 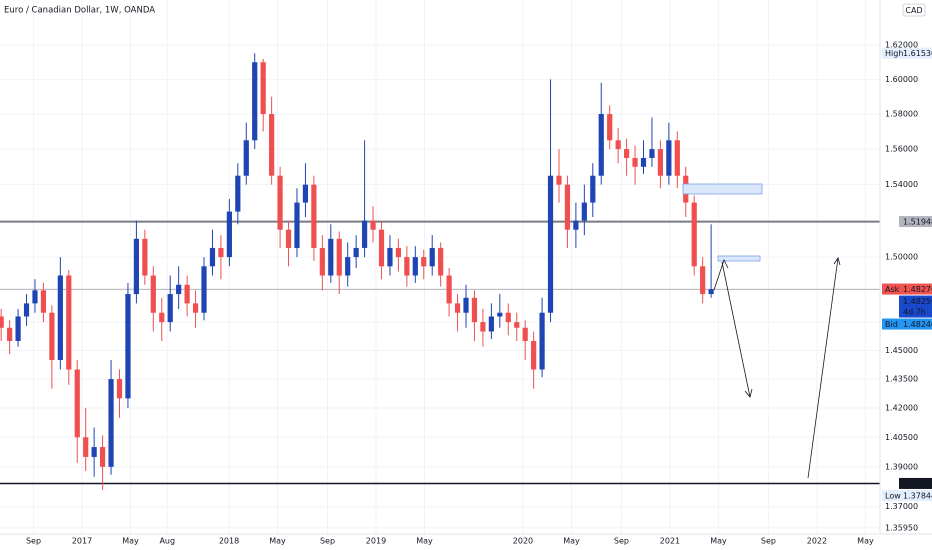 What do you see at coordinates (917, 301) in the screenshot?
I see `price-label: 1.48259` at bounding box center [917, 301].